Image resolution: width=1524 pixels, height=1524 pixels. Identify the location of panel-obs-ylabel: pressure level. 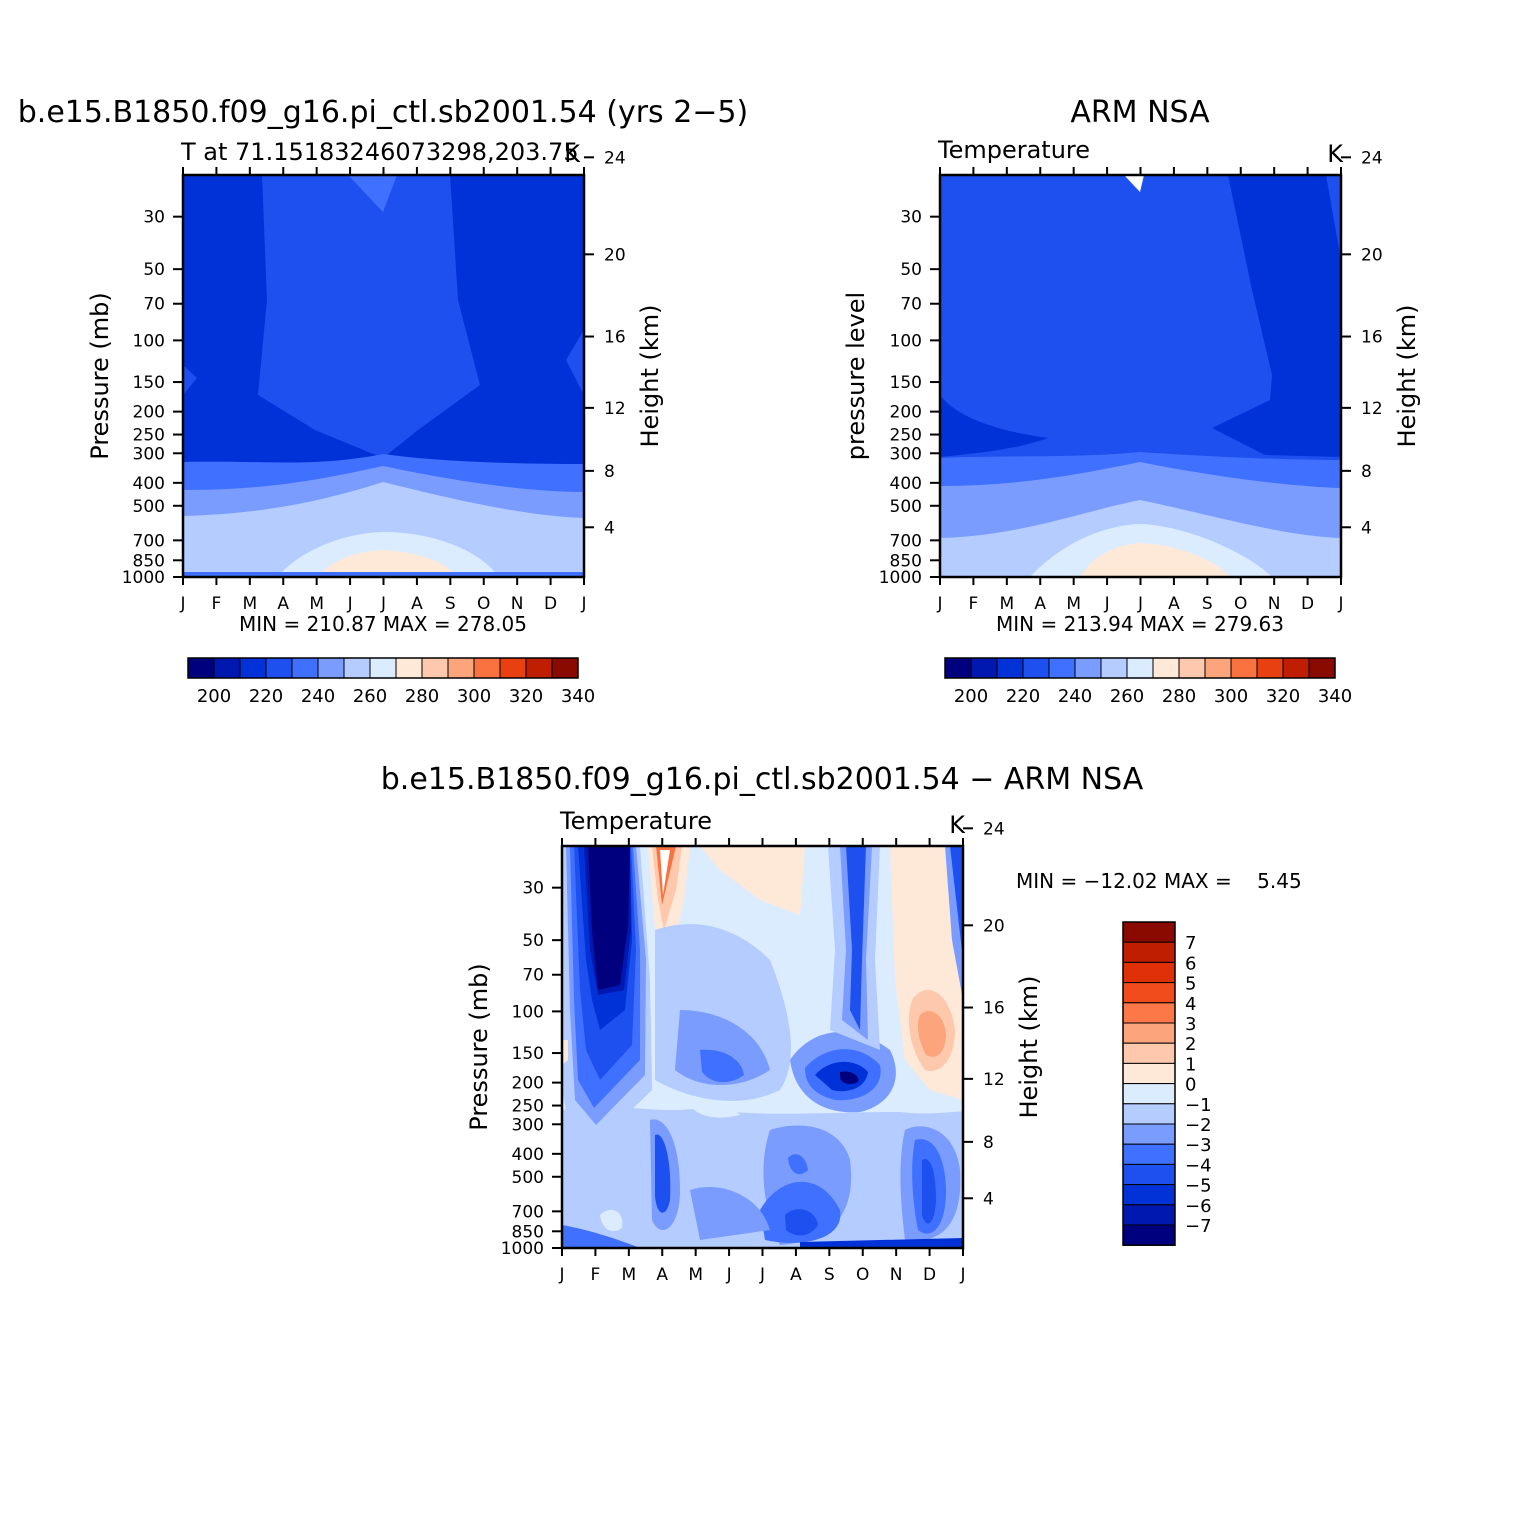
(856, 376).